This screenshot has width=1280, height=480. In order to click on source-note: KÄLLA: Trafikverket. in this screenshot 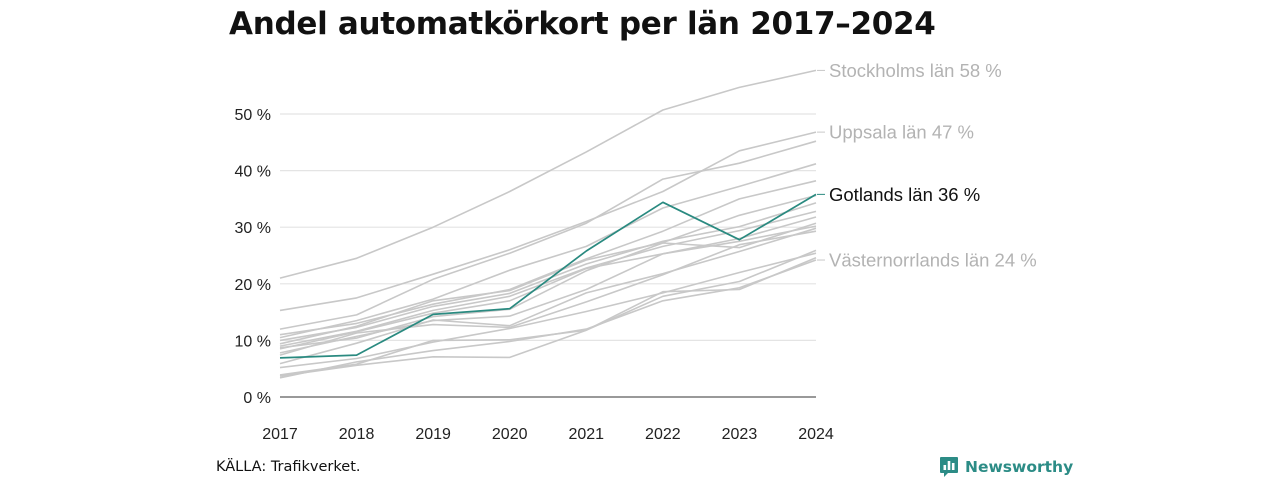, I will do `click(288, 467)`.